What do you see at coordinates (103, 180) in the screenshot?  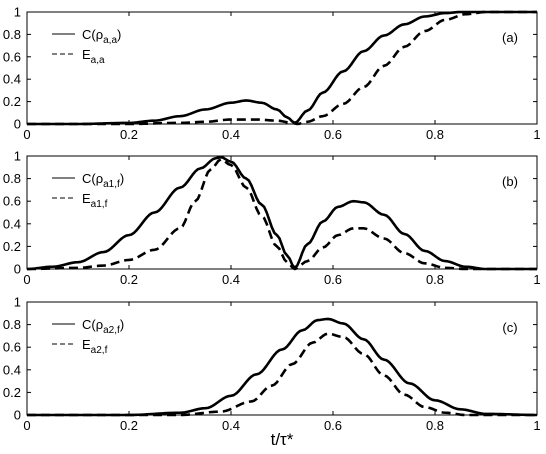 I see `legend-label: C(ρa1,f)` at bounding box center [103, 180].